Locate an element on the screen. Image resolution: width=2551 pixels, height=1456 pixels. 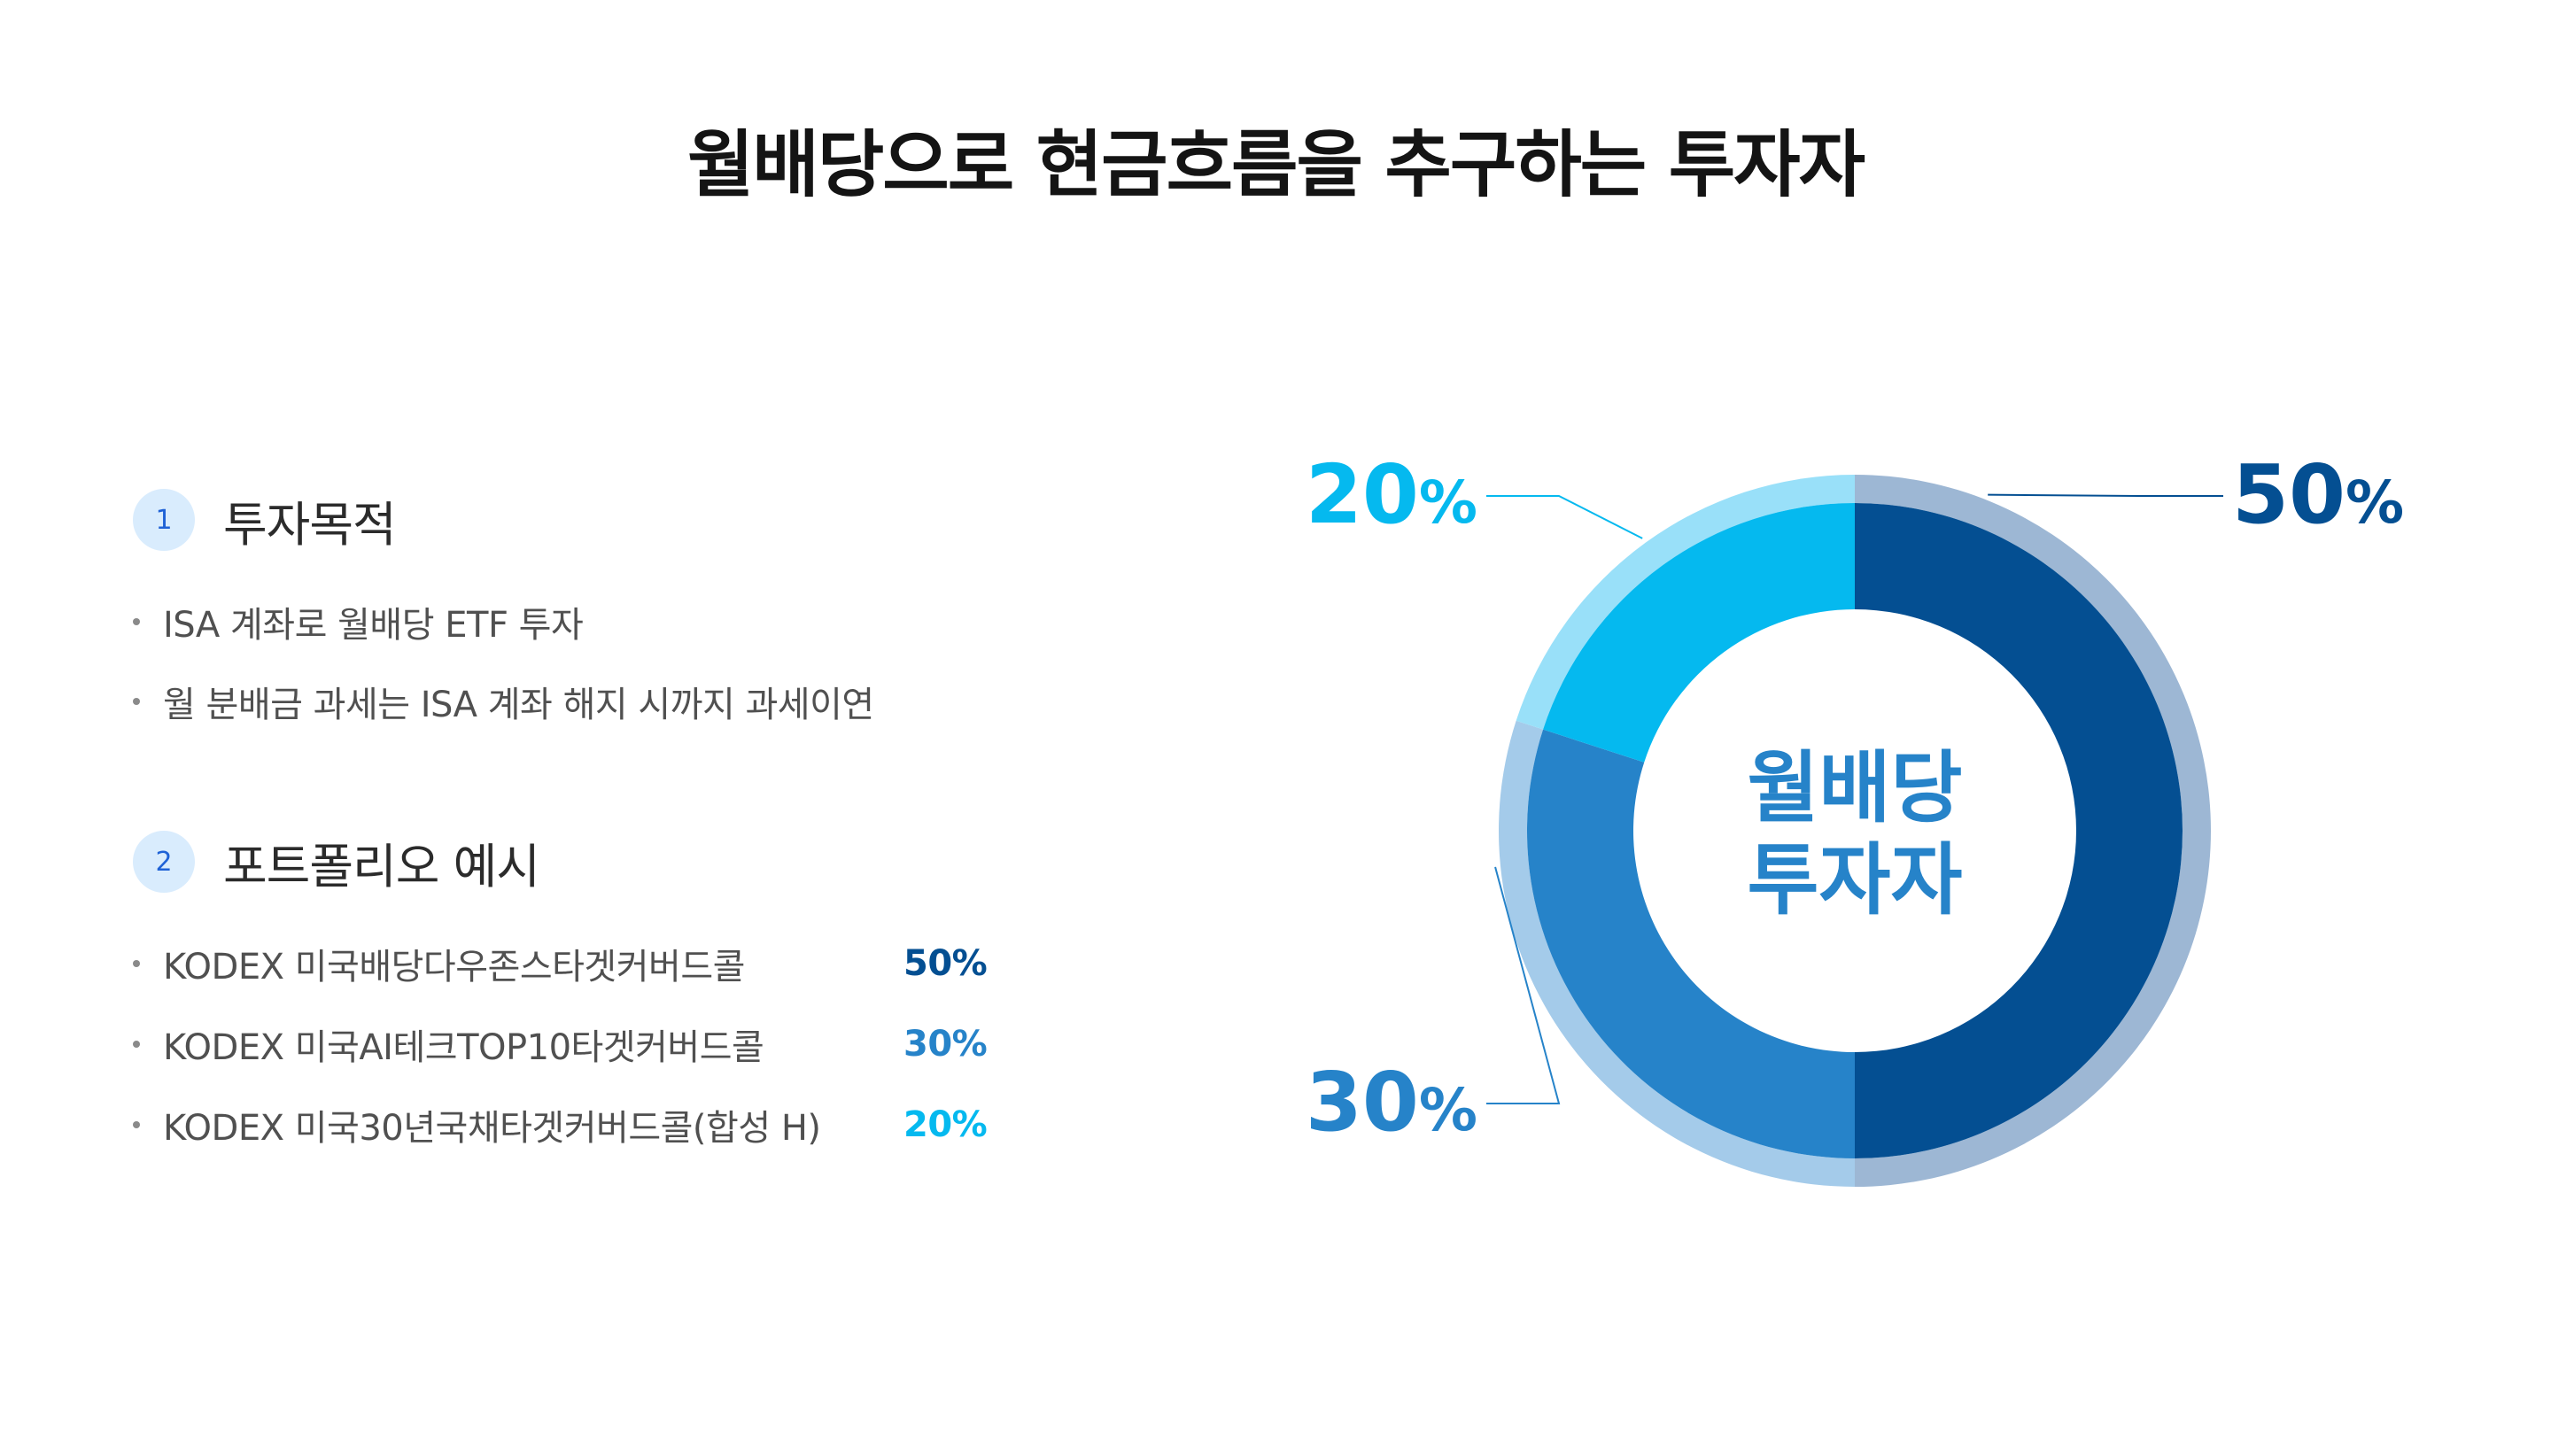
portfolio-item-name: KODEX 미국배당다우존스타겟커버드콜 is located at coordinates (454, 967).